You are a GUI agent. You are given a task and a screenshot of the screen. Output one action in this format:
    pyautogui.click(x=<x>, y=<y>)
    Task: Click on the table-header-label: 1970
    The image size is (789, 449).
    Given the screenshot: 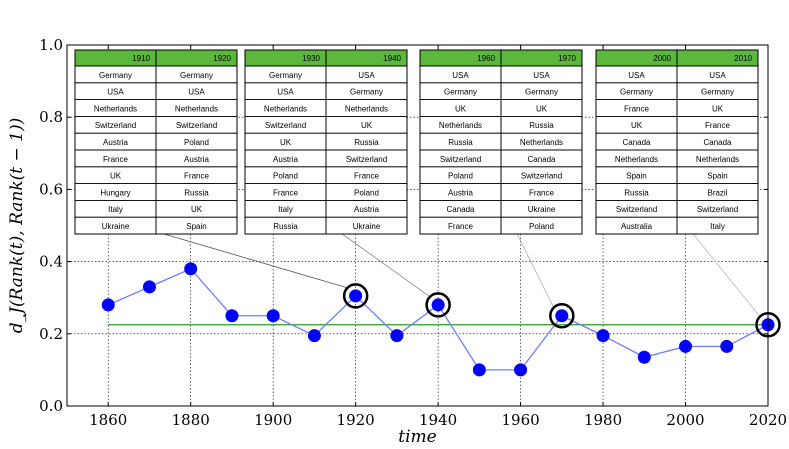 What is the action you would take?
    pyautogui.click(x=567, y=58)
    